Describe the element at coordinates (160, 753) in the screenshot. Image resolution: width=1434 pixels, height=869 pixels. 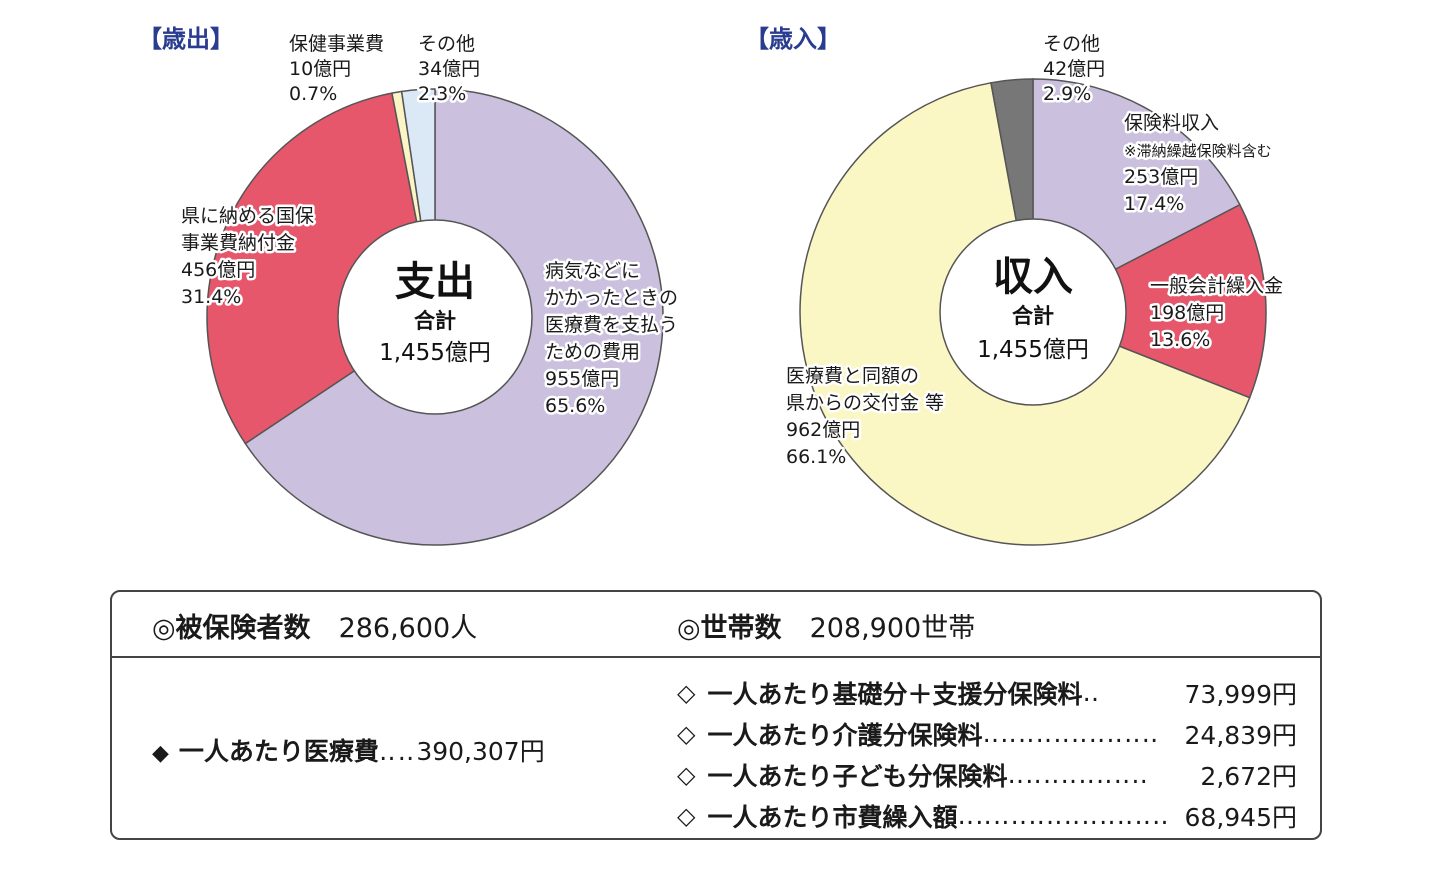
I see `filled-diamond-icon: ◆` at that location.